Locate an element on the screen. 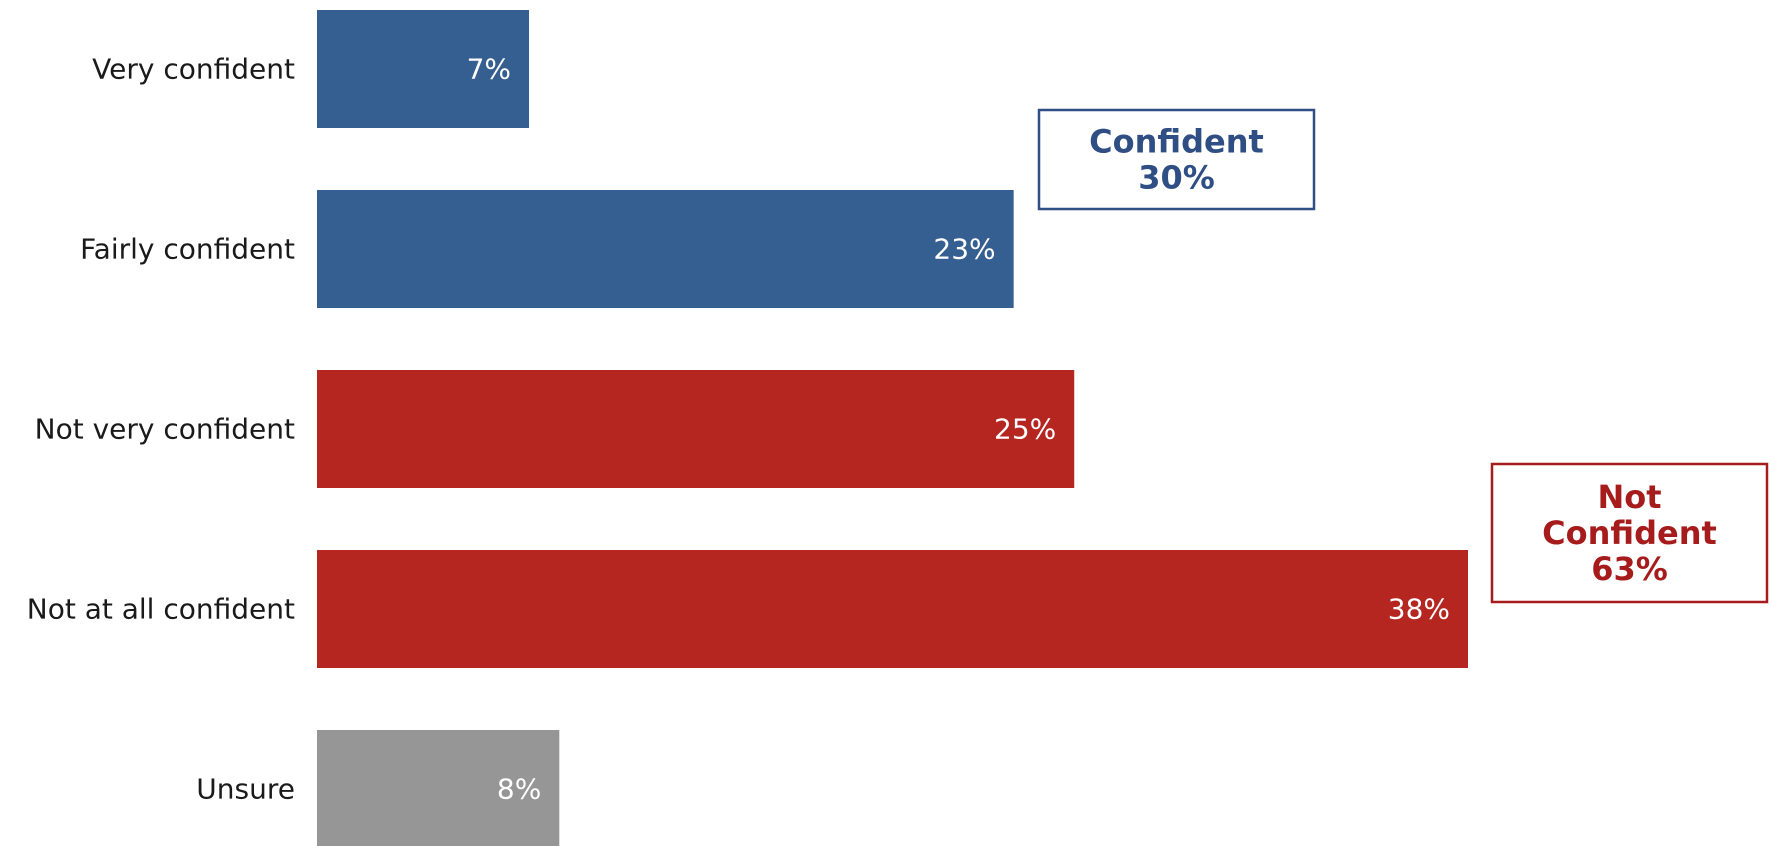 The width and height of the screenshot is (1771, 846). category-label: Not at all confident is located at coordinates (161, 609).